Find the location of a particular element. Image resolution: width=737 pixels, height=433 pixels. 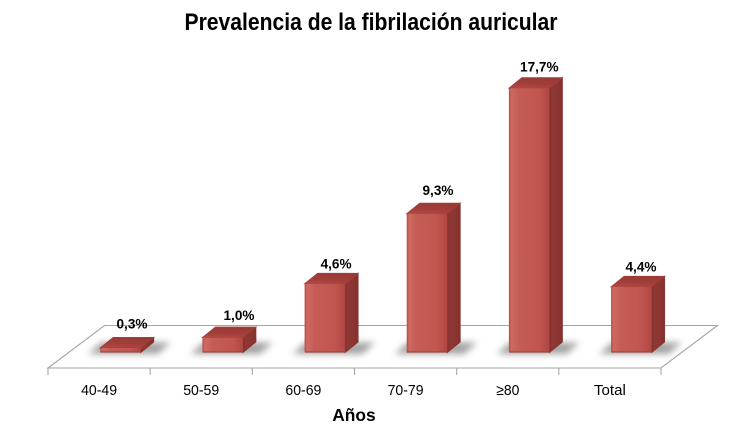

svg-text: Total is located at coordinates (610, 390).